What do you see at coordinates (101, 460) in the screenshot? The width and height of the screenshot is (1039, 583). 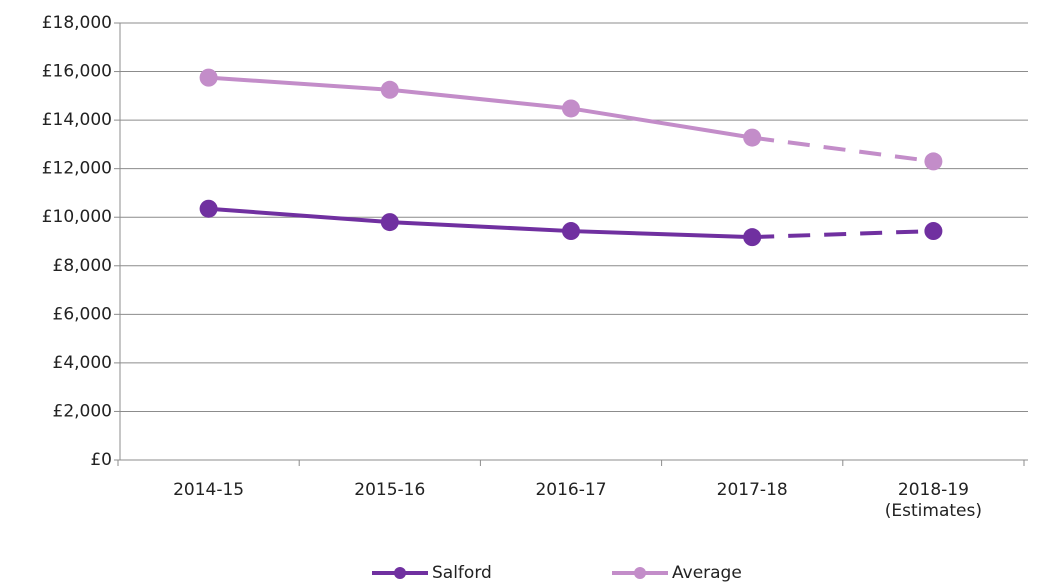 I see `y-tick-label: £0` at bounding box center [101, 460].